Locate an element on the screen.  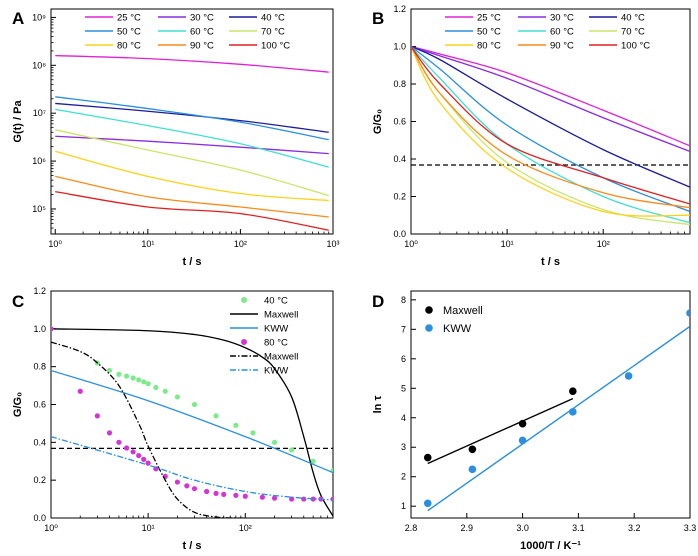
y-tick-label: 1 is located at coordinates (403, 506).